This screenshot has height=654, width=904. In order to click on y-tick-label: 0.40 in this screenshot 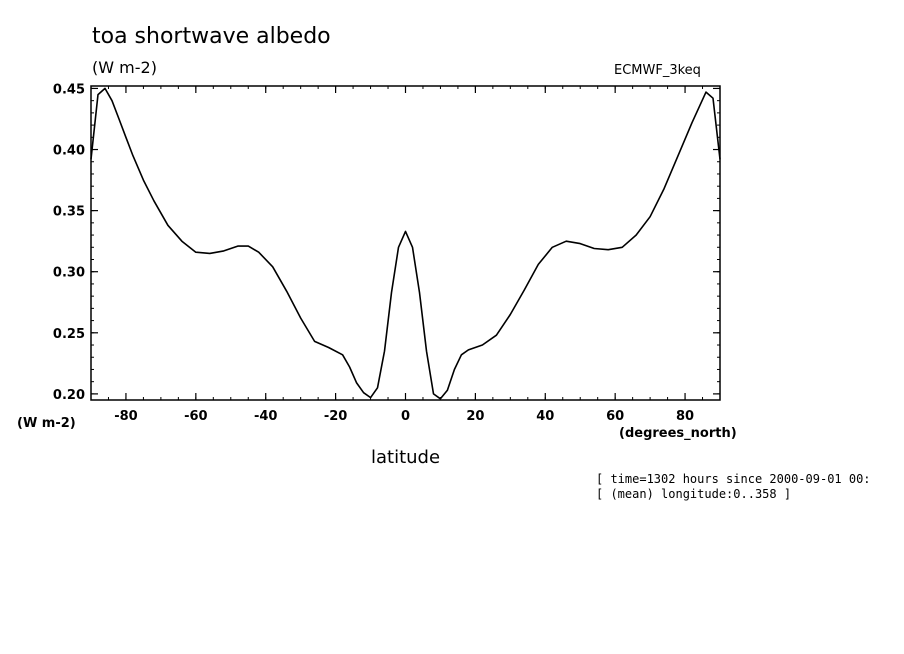, I will do `click(69, 151)`.